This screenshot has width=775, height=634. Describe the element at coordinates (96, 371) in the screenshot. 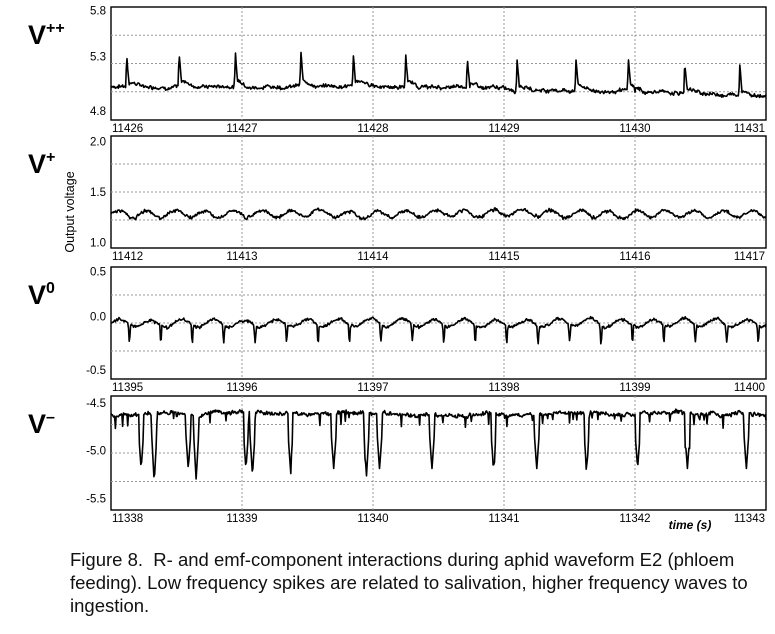

I see `y-tick-label: -0.5` at that location.